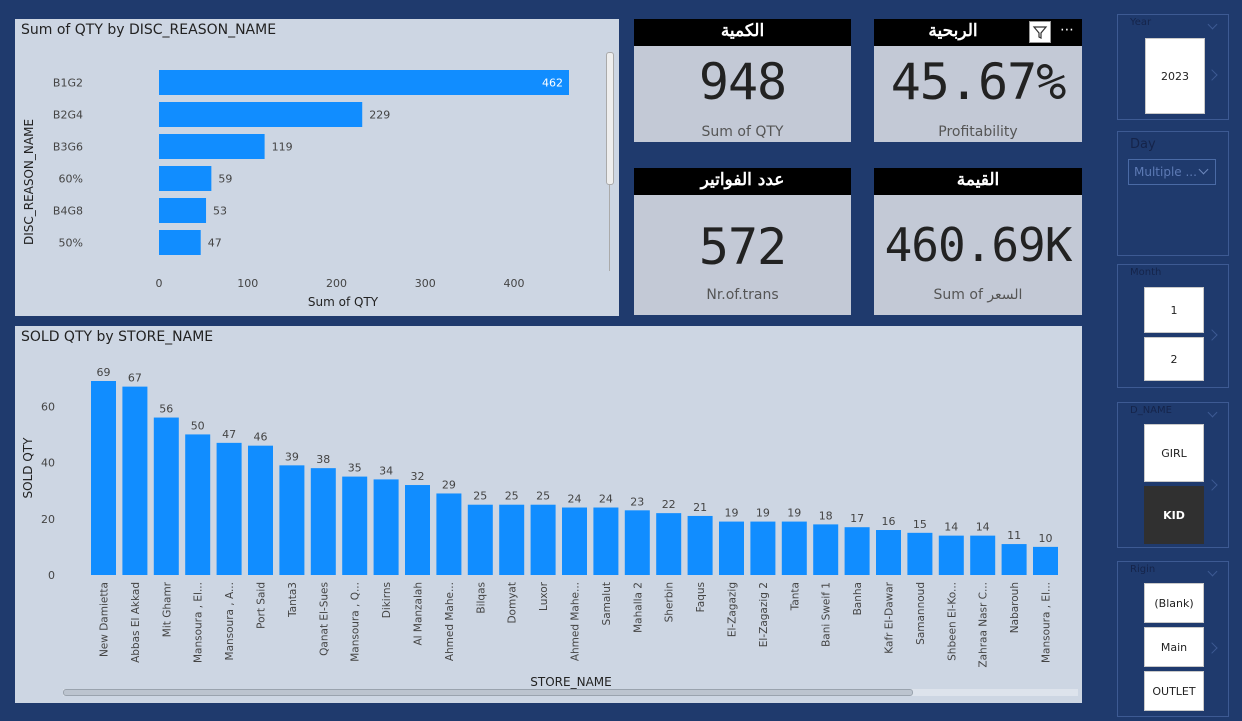 The width and height of the screenshot is (1242, 721). I want to click on kpi-card-profitability: الربحية ⋯ 45.67% Profitability, so click(978, 80).